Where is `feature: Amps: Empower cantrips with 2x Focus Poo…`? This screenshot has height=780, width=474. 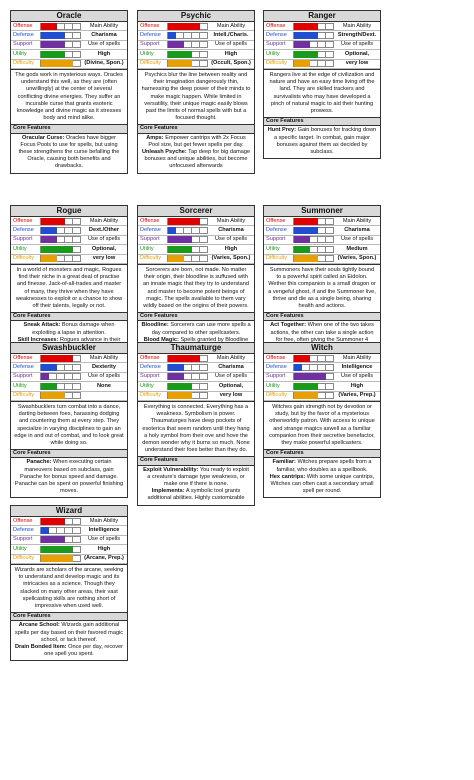 feature: Amps: Empower cantrips with 2x Focus Poo… is located at coordinates (196, 142).